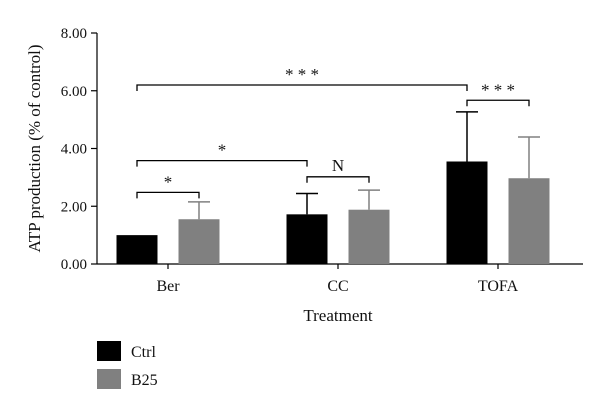  Describe the element at coordinates (369, 236) in the screenshot. I see `bar-cc-b25` at that location.